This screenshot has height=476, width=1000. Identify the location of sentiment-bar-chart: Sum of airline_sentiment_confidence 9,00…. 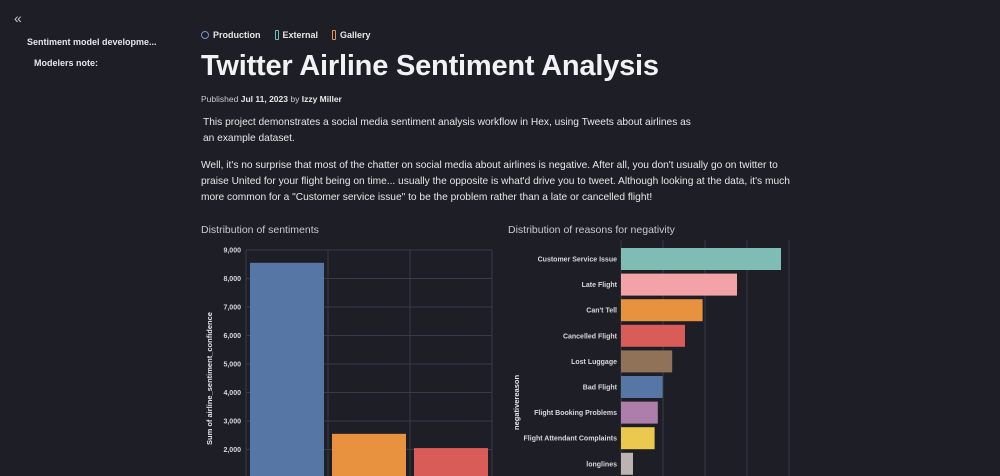
(349, 362).